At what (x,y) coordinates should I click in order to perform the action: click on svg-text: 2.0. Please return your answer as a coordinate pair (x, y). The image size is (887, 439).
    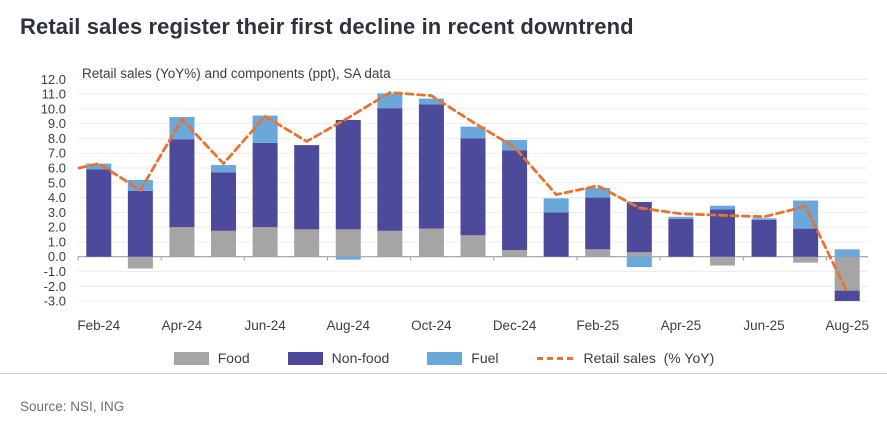
    Looking at the image, I should click on (57, 227).